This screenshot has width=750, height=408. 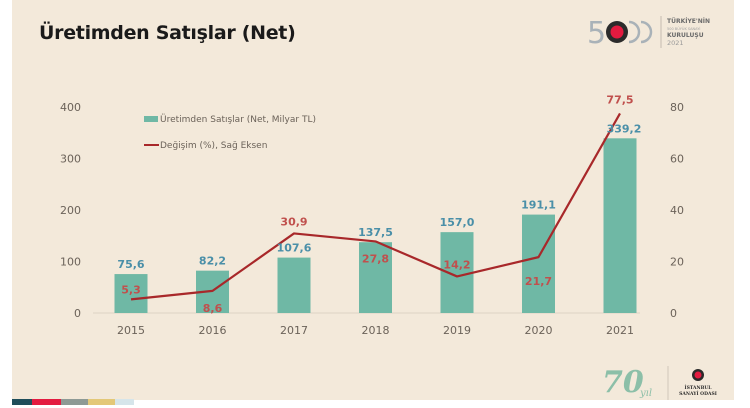 I want to click on bar-data-label: 157,0, so click(x=457, y=222).